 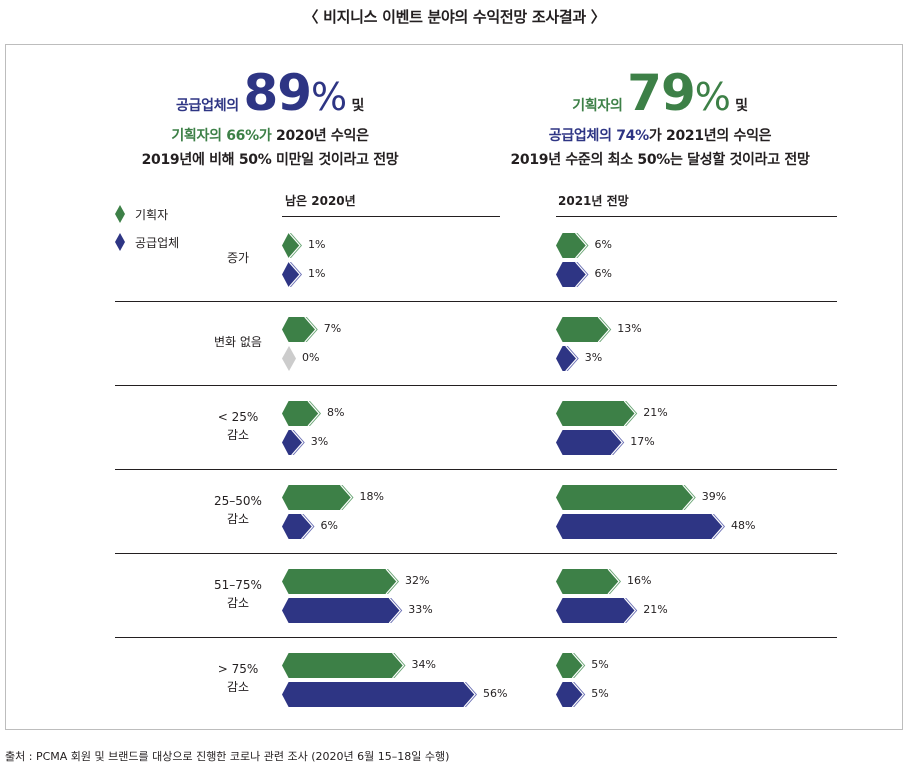 What do you see at coordinates (660, 160) in the screenshot?
I see `headline-right-line3: 2019년 수준의 최소 50%는 달성할 것이라고 전망` at bounding box center [660, 160].